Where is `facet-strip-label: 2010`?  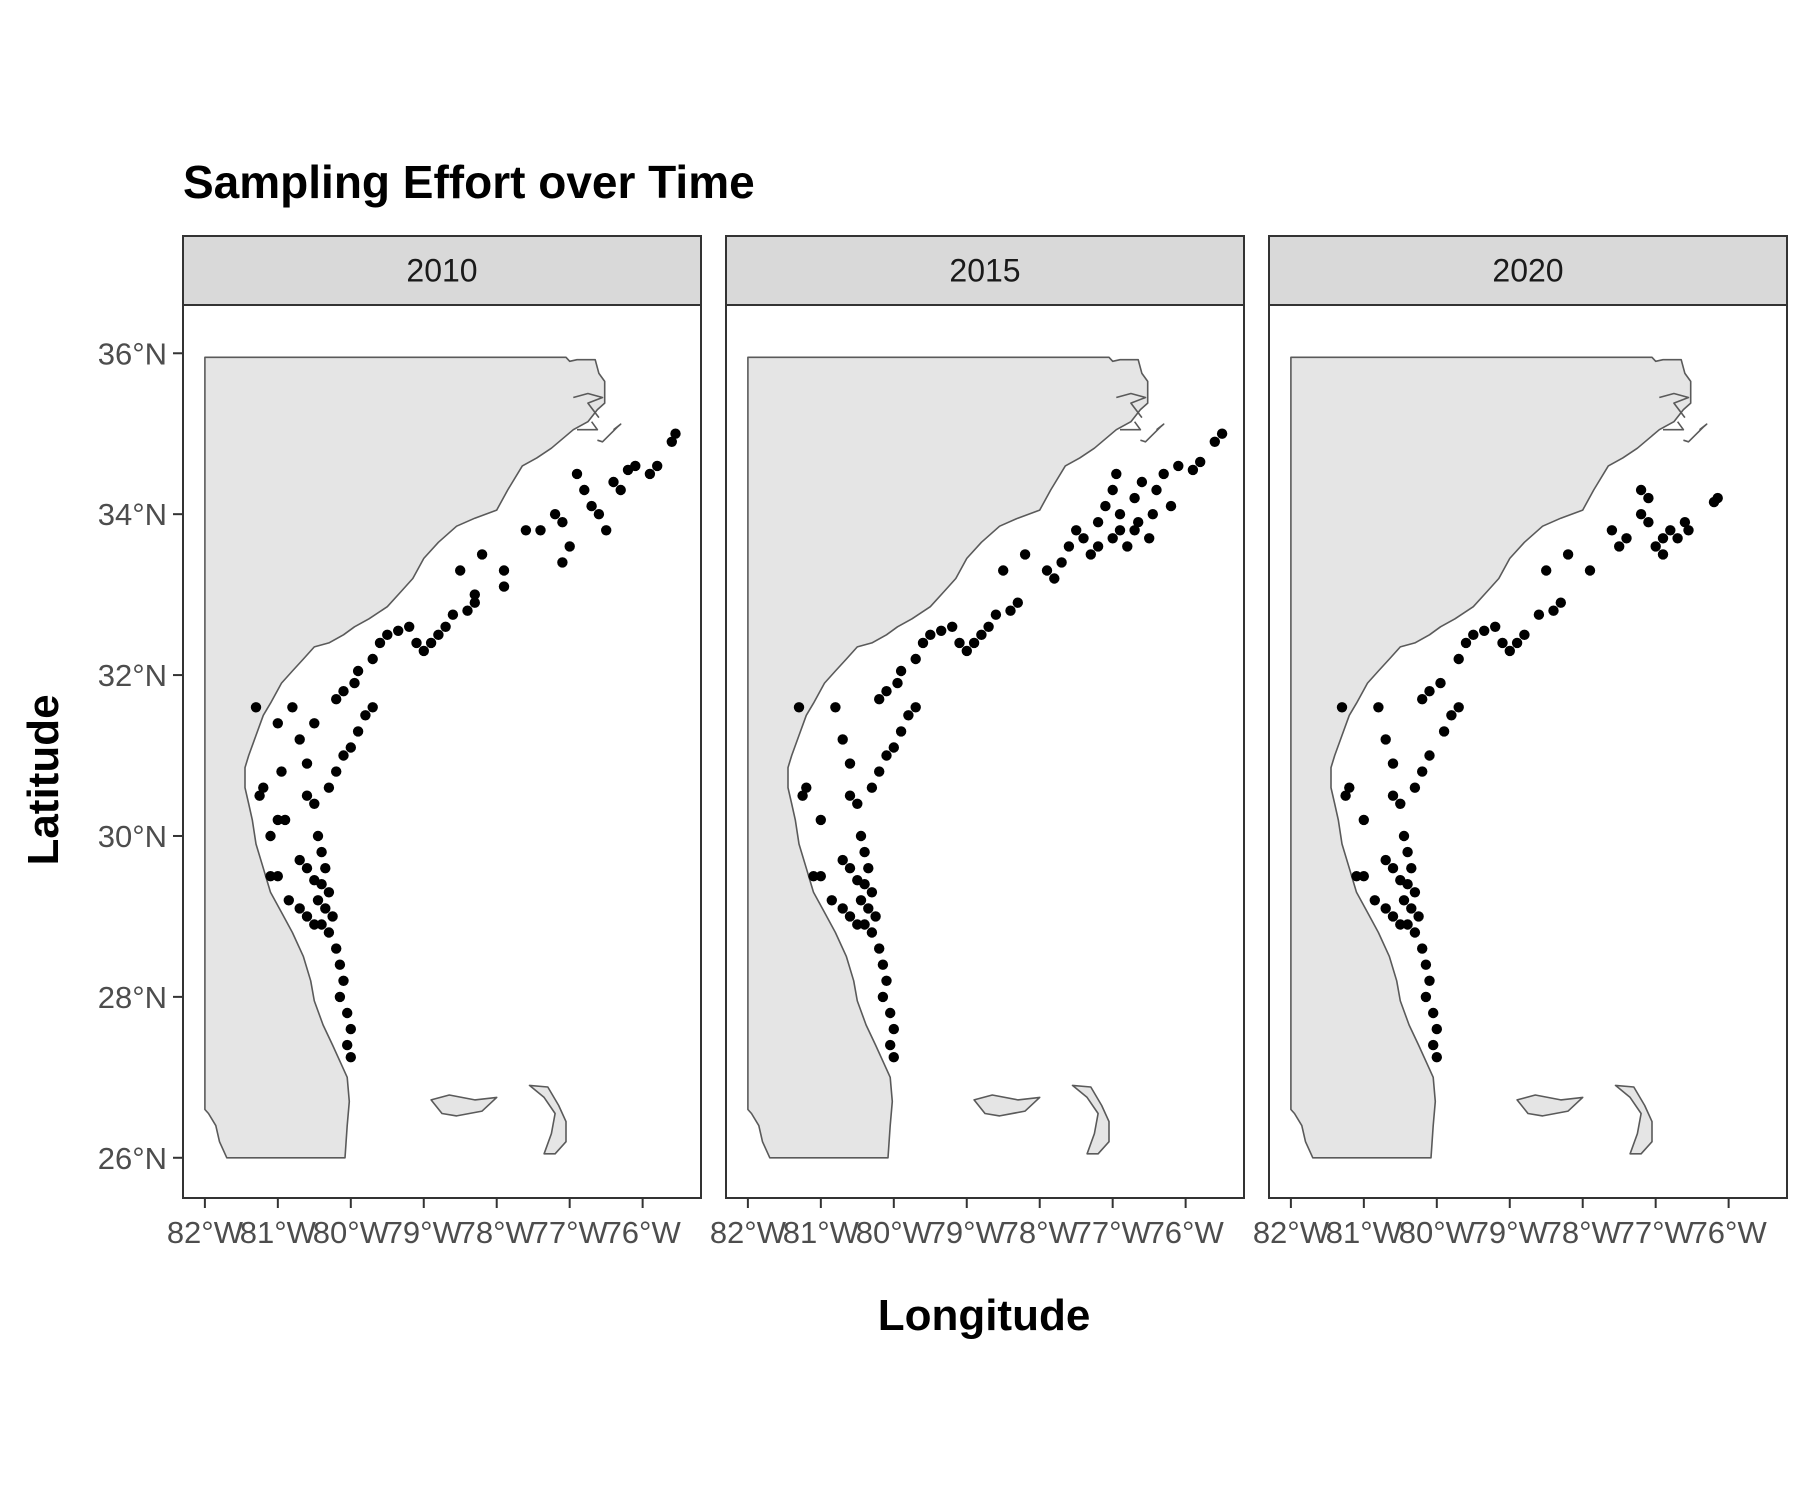 facet-strip-label: 2010 is located at coordinates (441, 271).